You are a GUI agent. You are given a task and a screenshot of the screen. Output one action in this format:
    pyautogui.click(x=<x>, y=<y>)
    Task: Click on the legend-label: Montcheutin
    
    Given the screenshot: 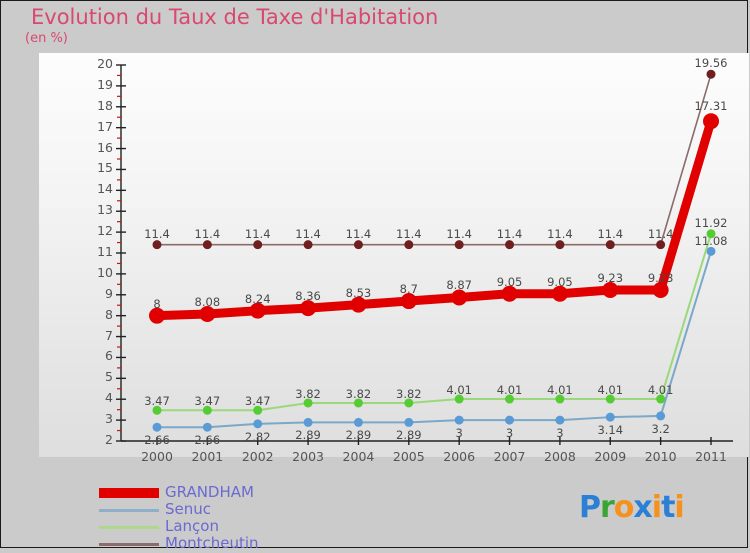 What is the action you would take?
    pyautogui.click(x=212, y=543)
    